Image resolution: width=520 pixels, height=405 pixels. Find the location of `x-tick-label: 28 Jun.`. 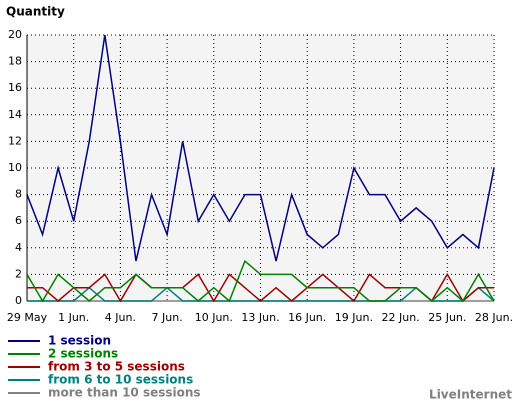

x-tick-label: 28 Jun. is located at coordinates (494, 317).